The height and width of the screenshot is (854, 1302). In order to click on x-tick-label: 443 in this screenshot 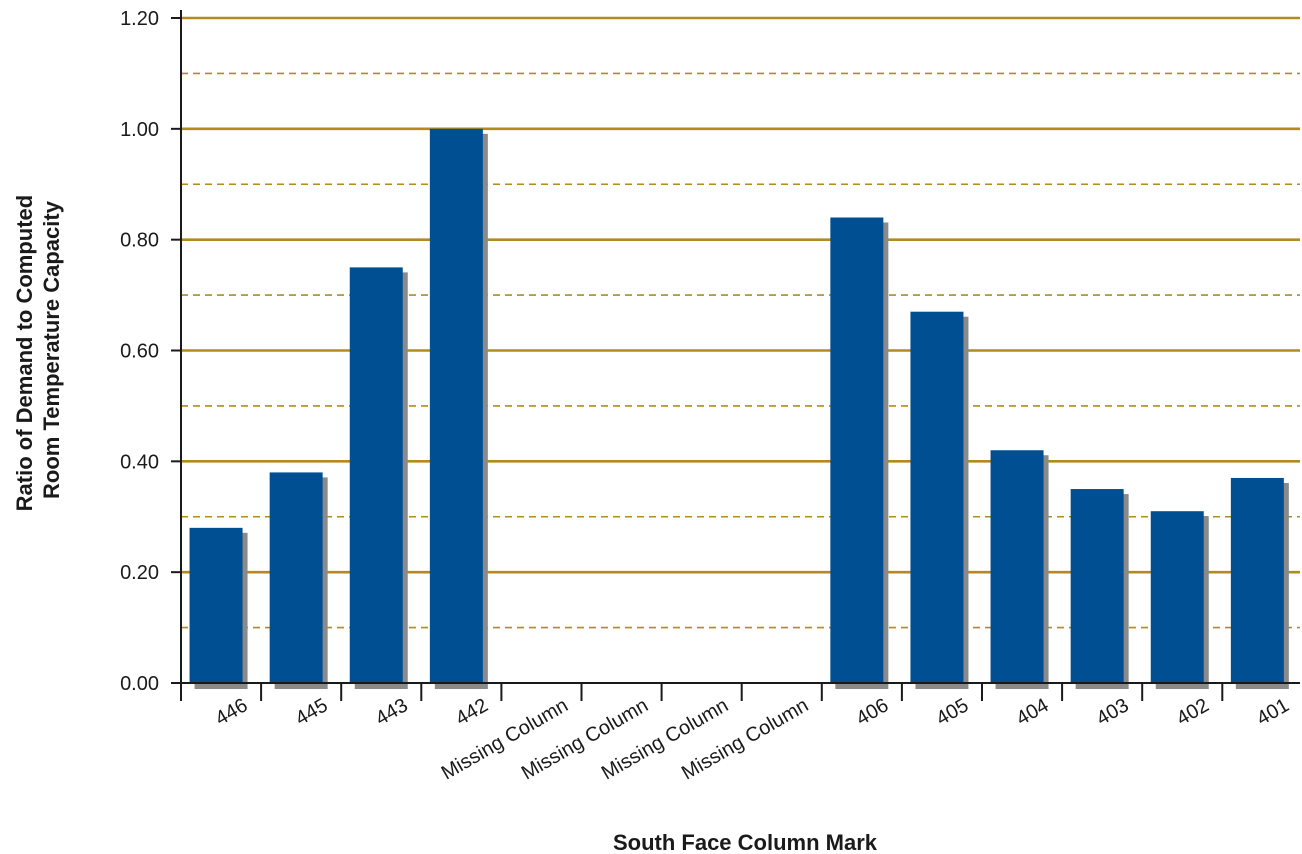, I will do `click(392, 712)`.